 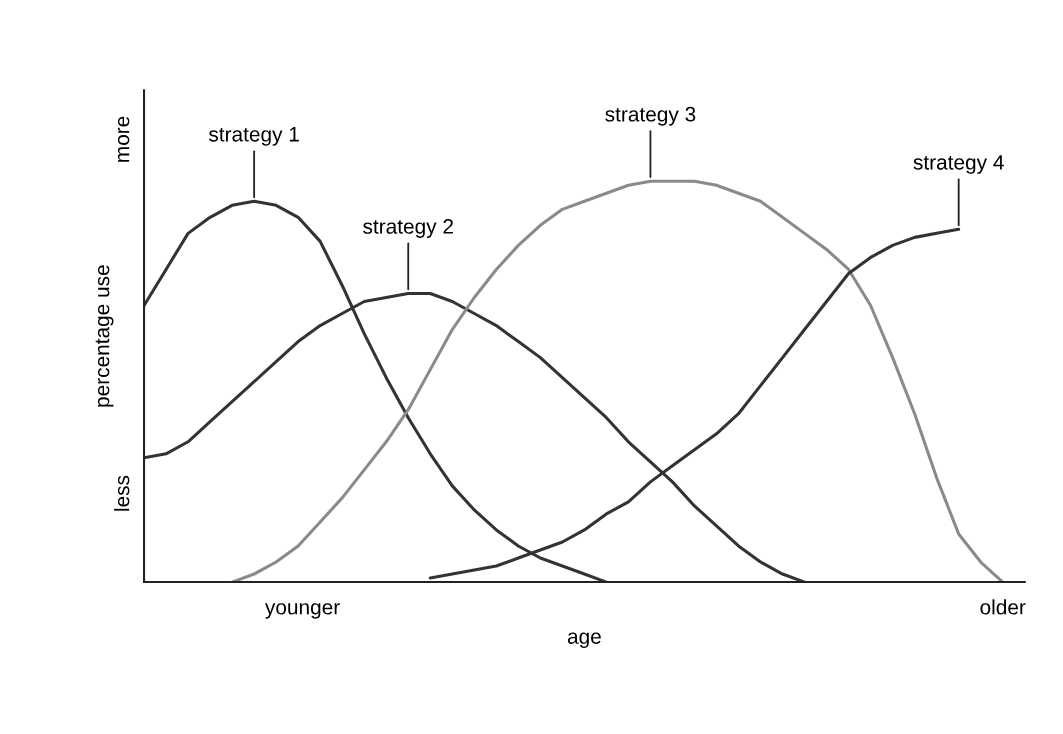 What do you see at coordinates (408, 228) in the screenshot?
I see `text: strategy 2` at bounding box center [408, 228].